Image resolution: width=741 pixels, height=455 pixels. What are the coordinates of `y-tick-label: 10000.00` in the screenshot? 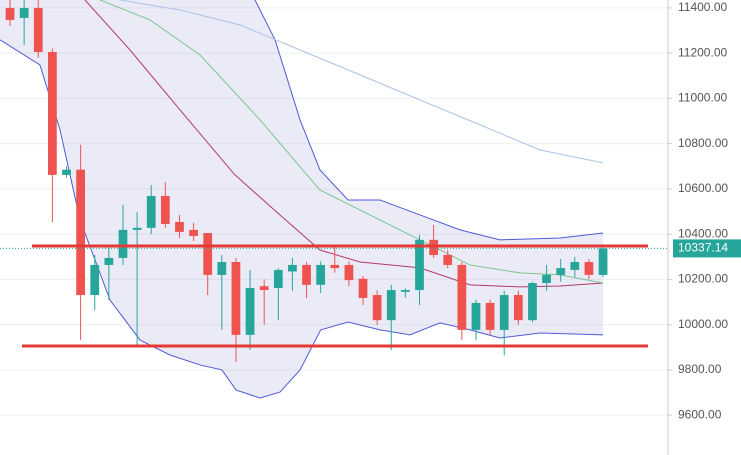 It's located at (703, 324).